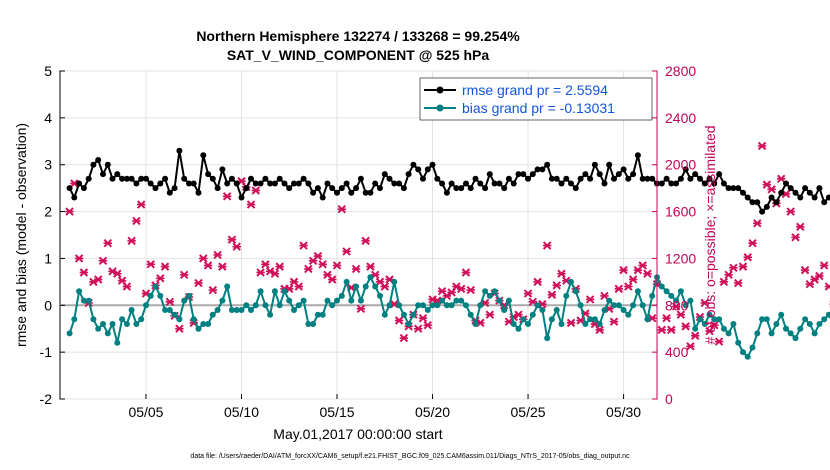 The width and height of the screenshot is (830, 470). I want to click on legend-rmse-marker, so click(440, 90).